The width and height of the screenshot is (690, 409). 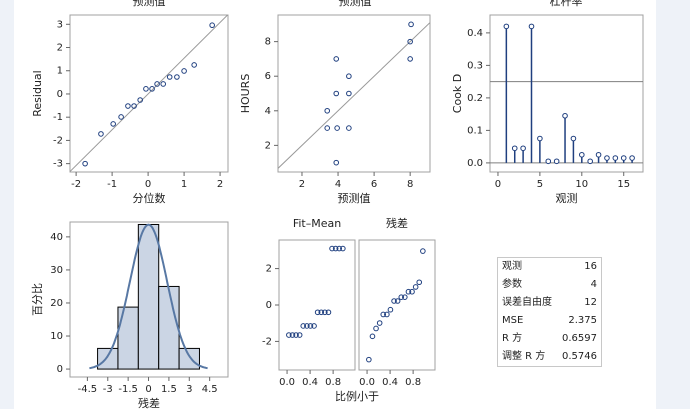 I want to click on panel-title: 残差, so click(x=397, y=223).